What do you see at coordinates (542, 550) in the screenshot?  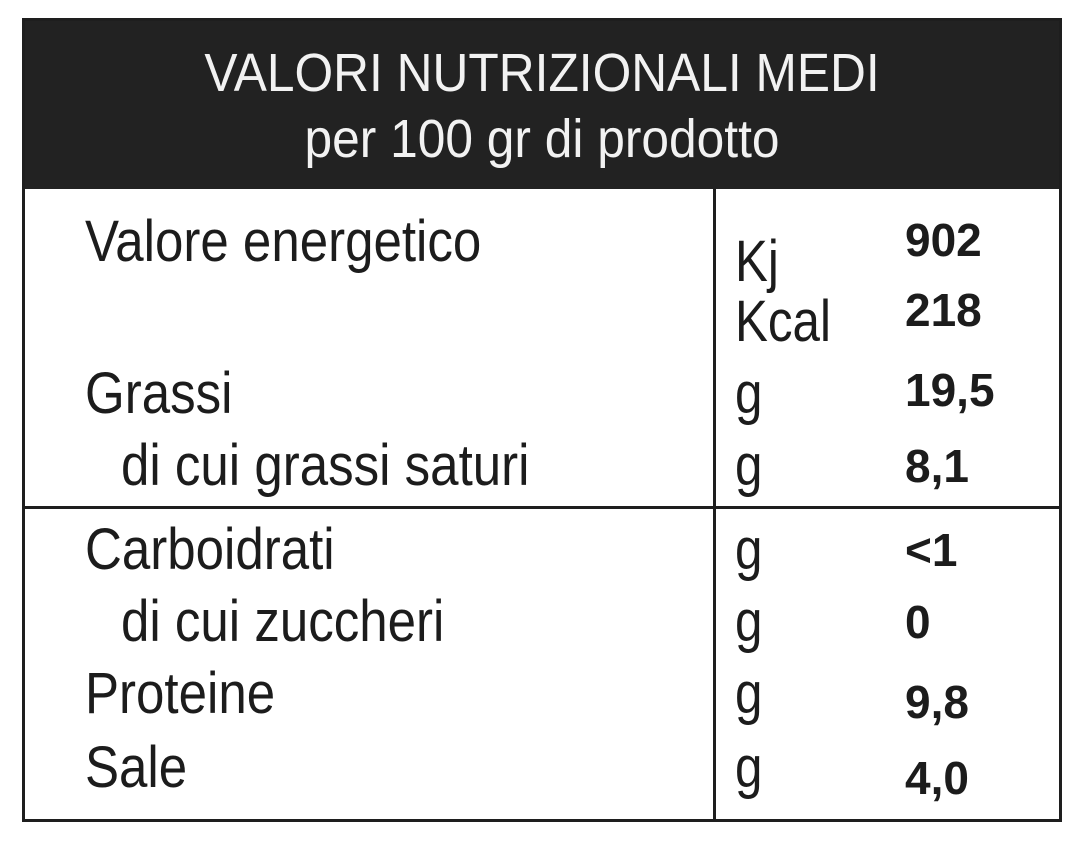 I see `row-carbohydrates: Carboidrati g <1` at bounding box center [542, 550].